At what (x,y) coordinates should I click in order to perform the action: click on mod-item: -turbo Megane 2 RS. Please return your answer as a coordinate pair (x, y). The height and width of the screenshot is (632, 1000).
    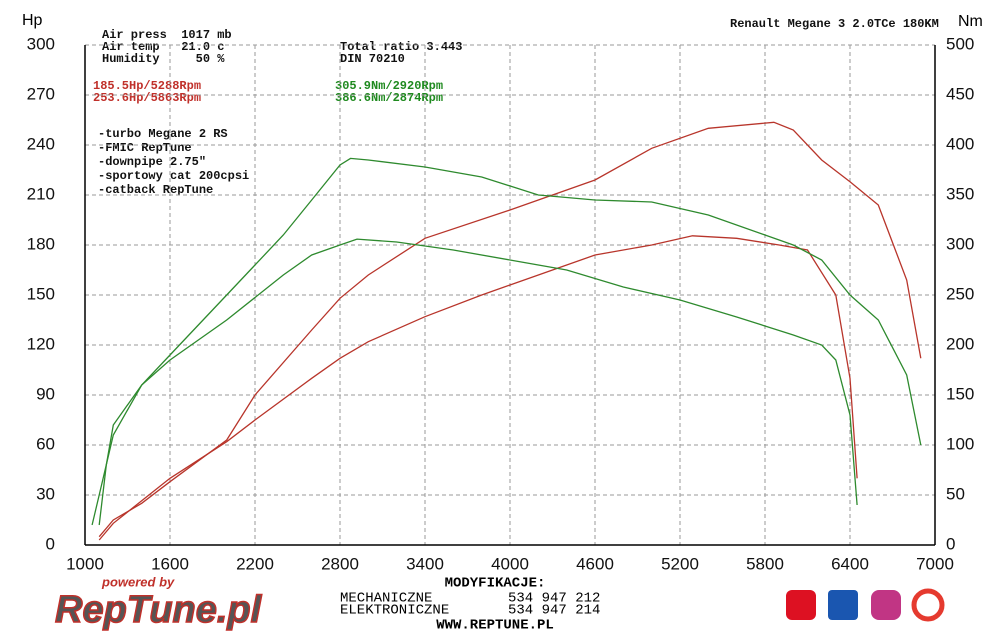
    Looking at the image, I should click on (163, 134).